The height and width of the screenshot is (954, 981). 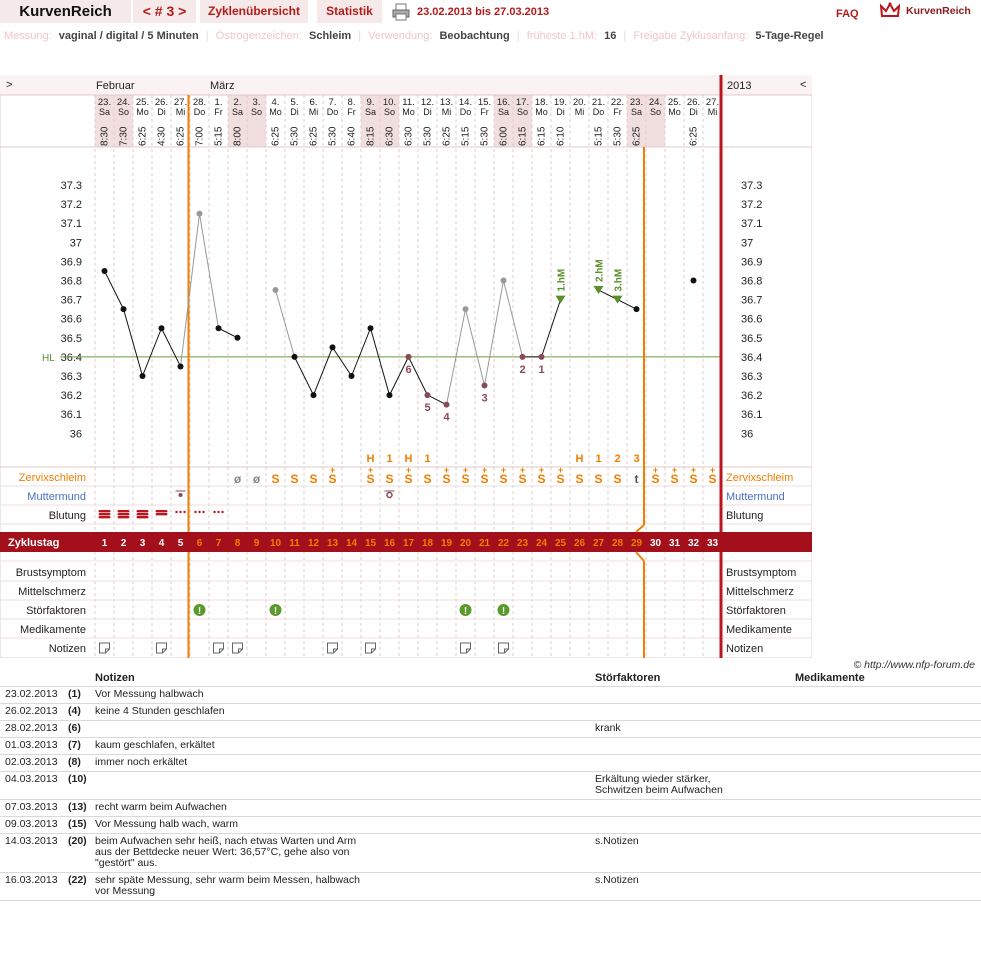 I want to click on app-title: KurvenReich, so click(x=65, y=11).